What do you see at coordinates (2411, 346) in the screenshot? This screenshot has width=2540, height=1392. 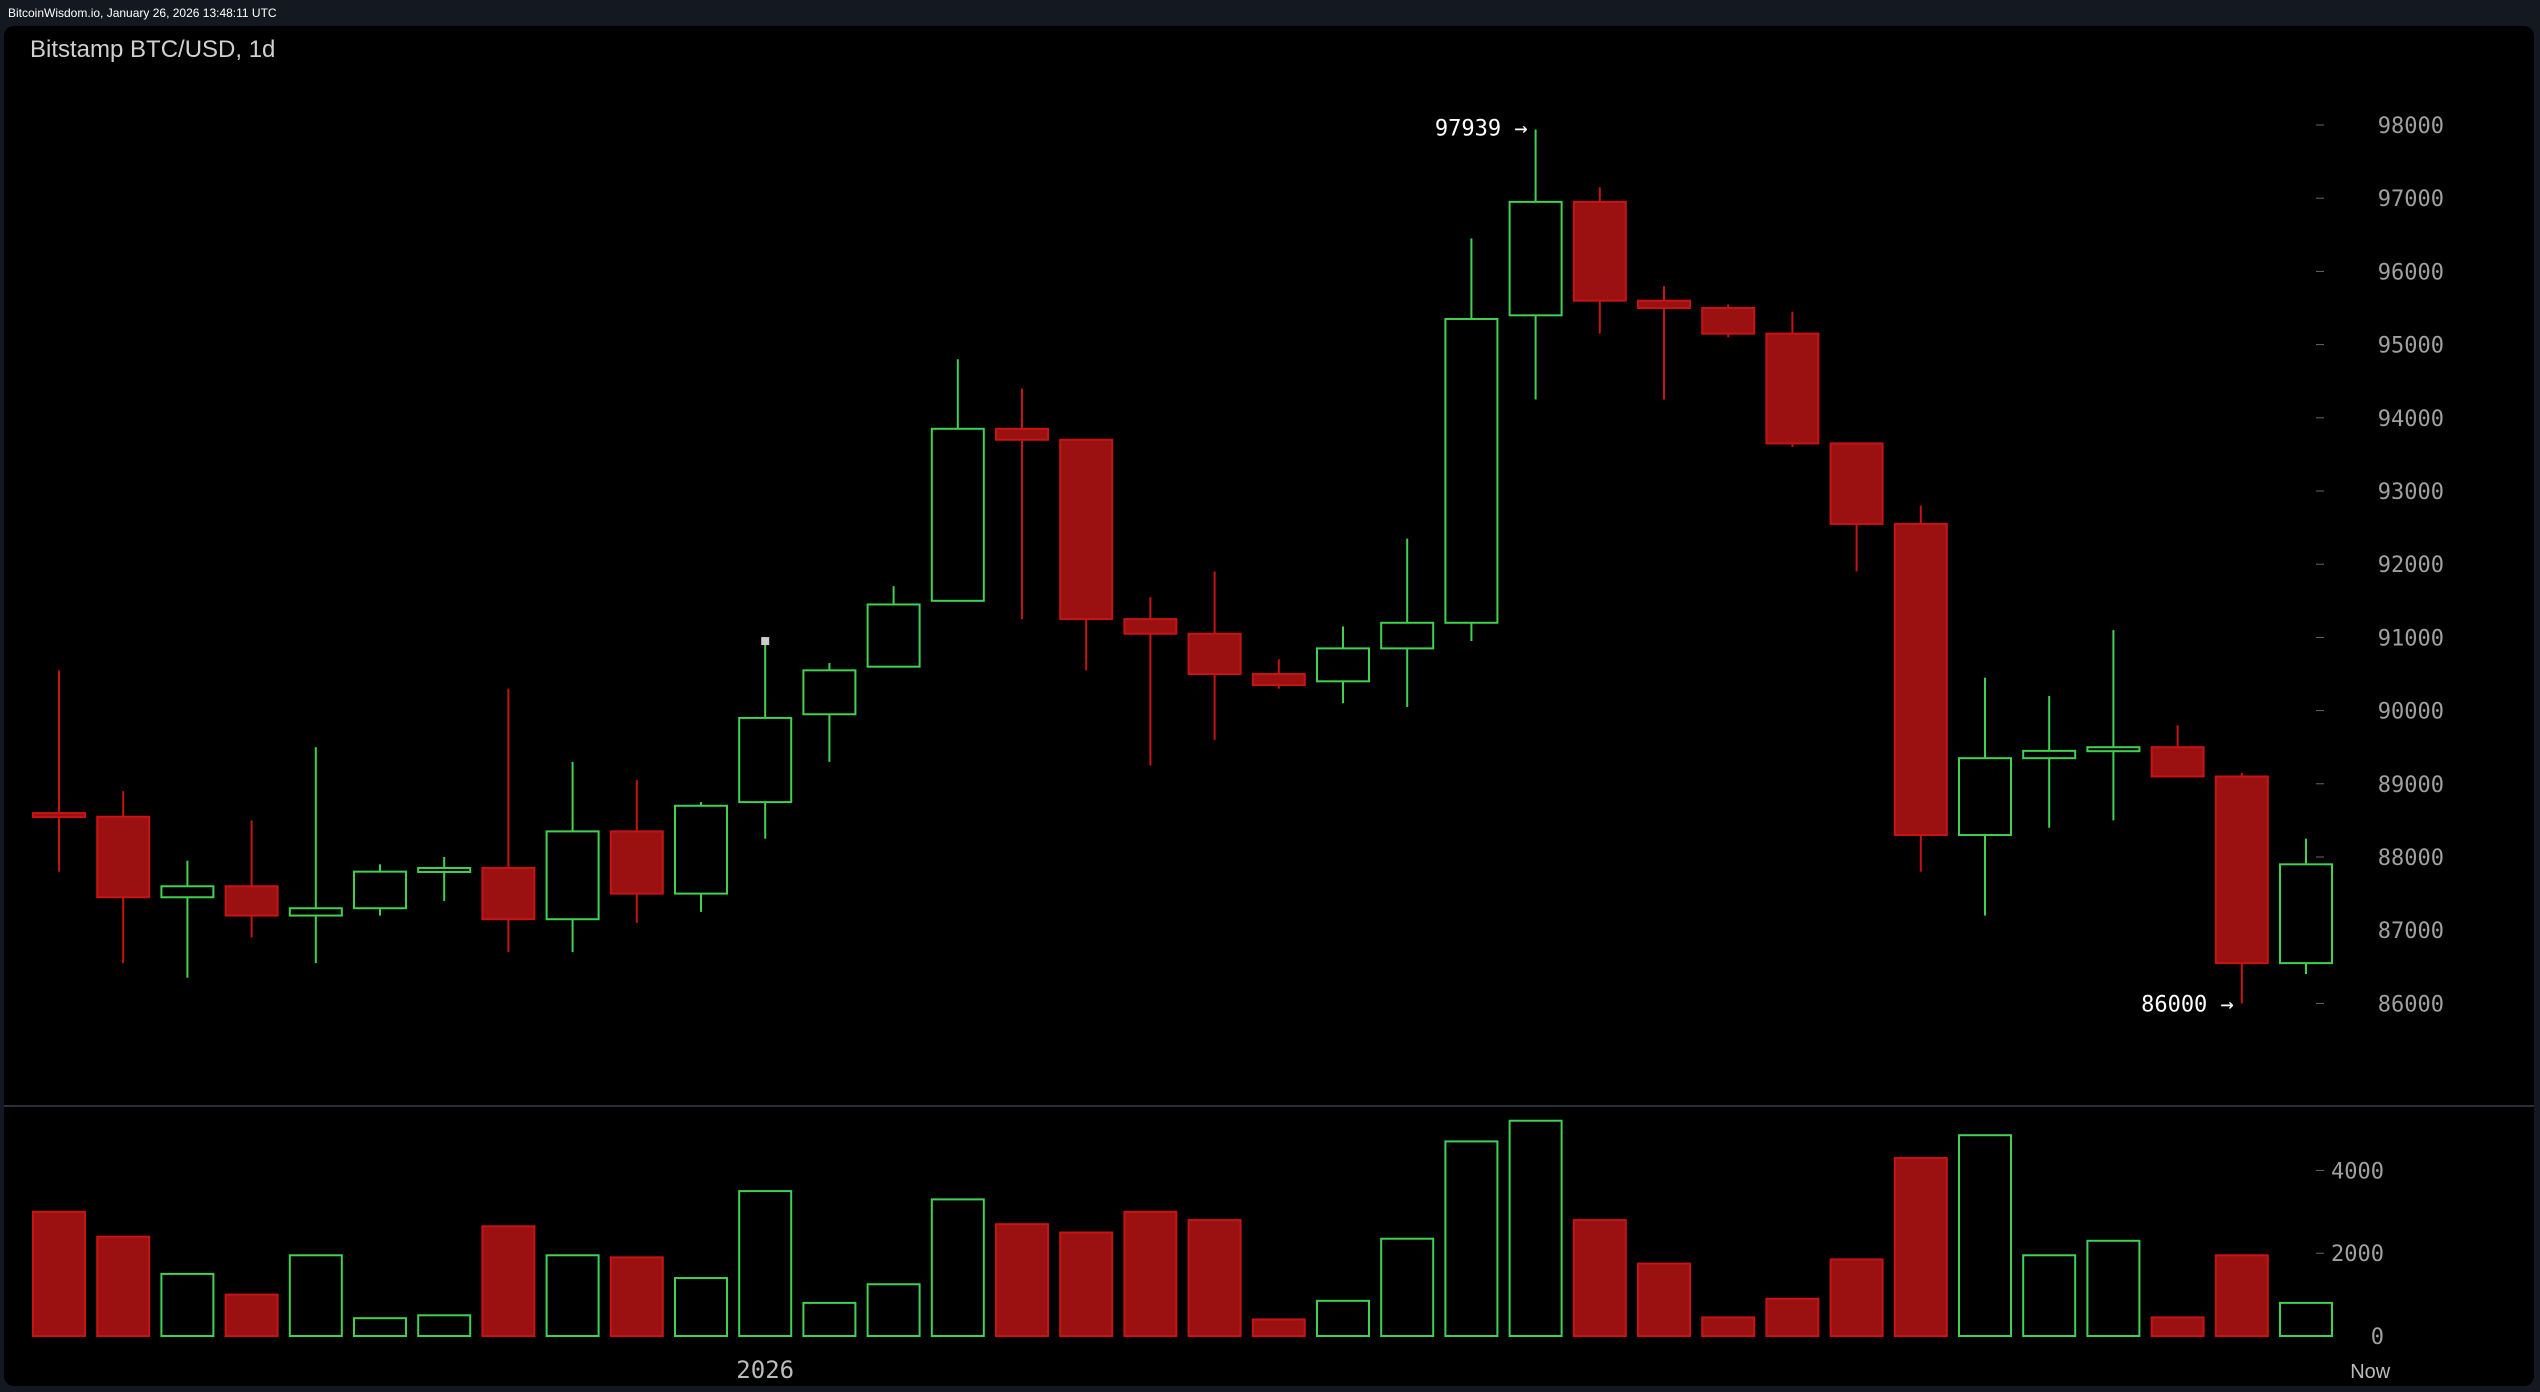 I see `price-tick-label: 95000` at bounding box center [2411, 346].